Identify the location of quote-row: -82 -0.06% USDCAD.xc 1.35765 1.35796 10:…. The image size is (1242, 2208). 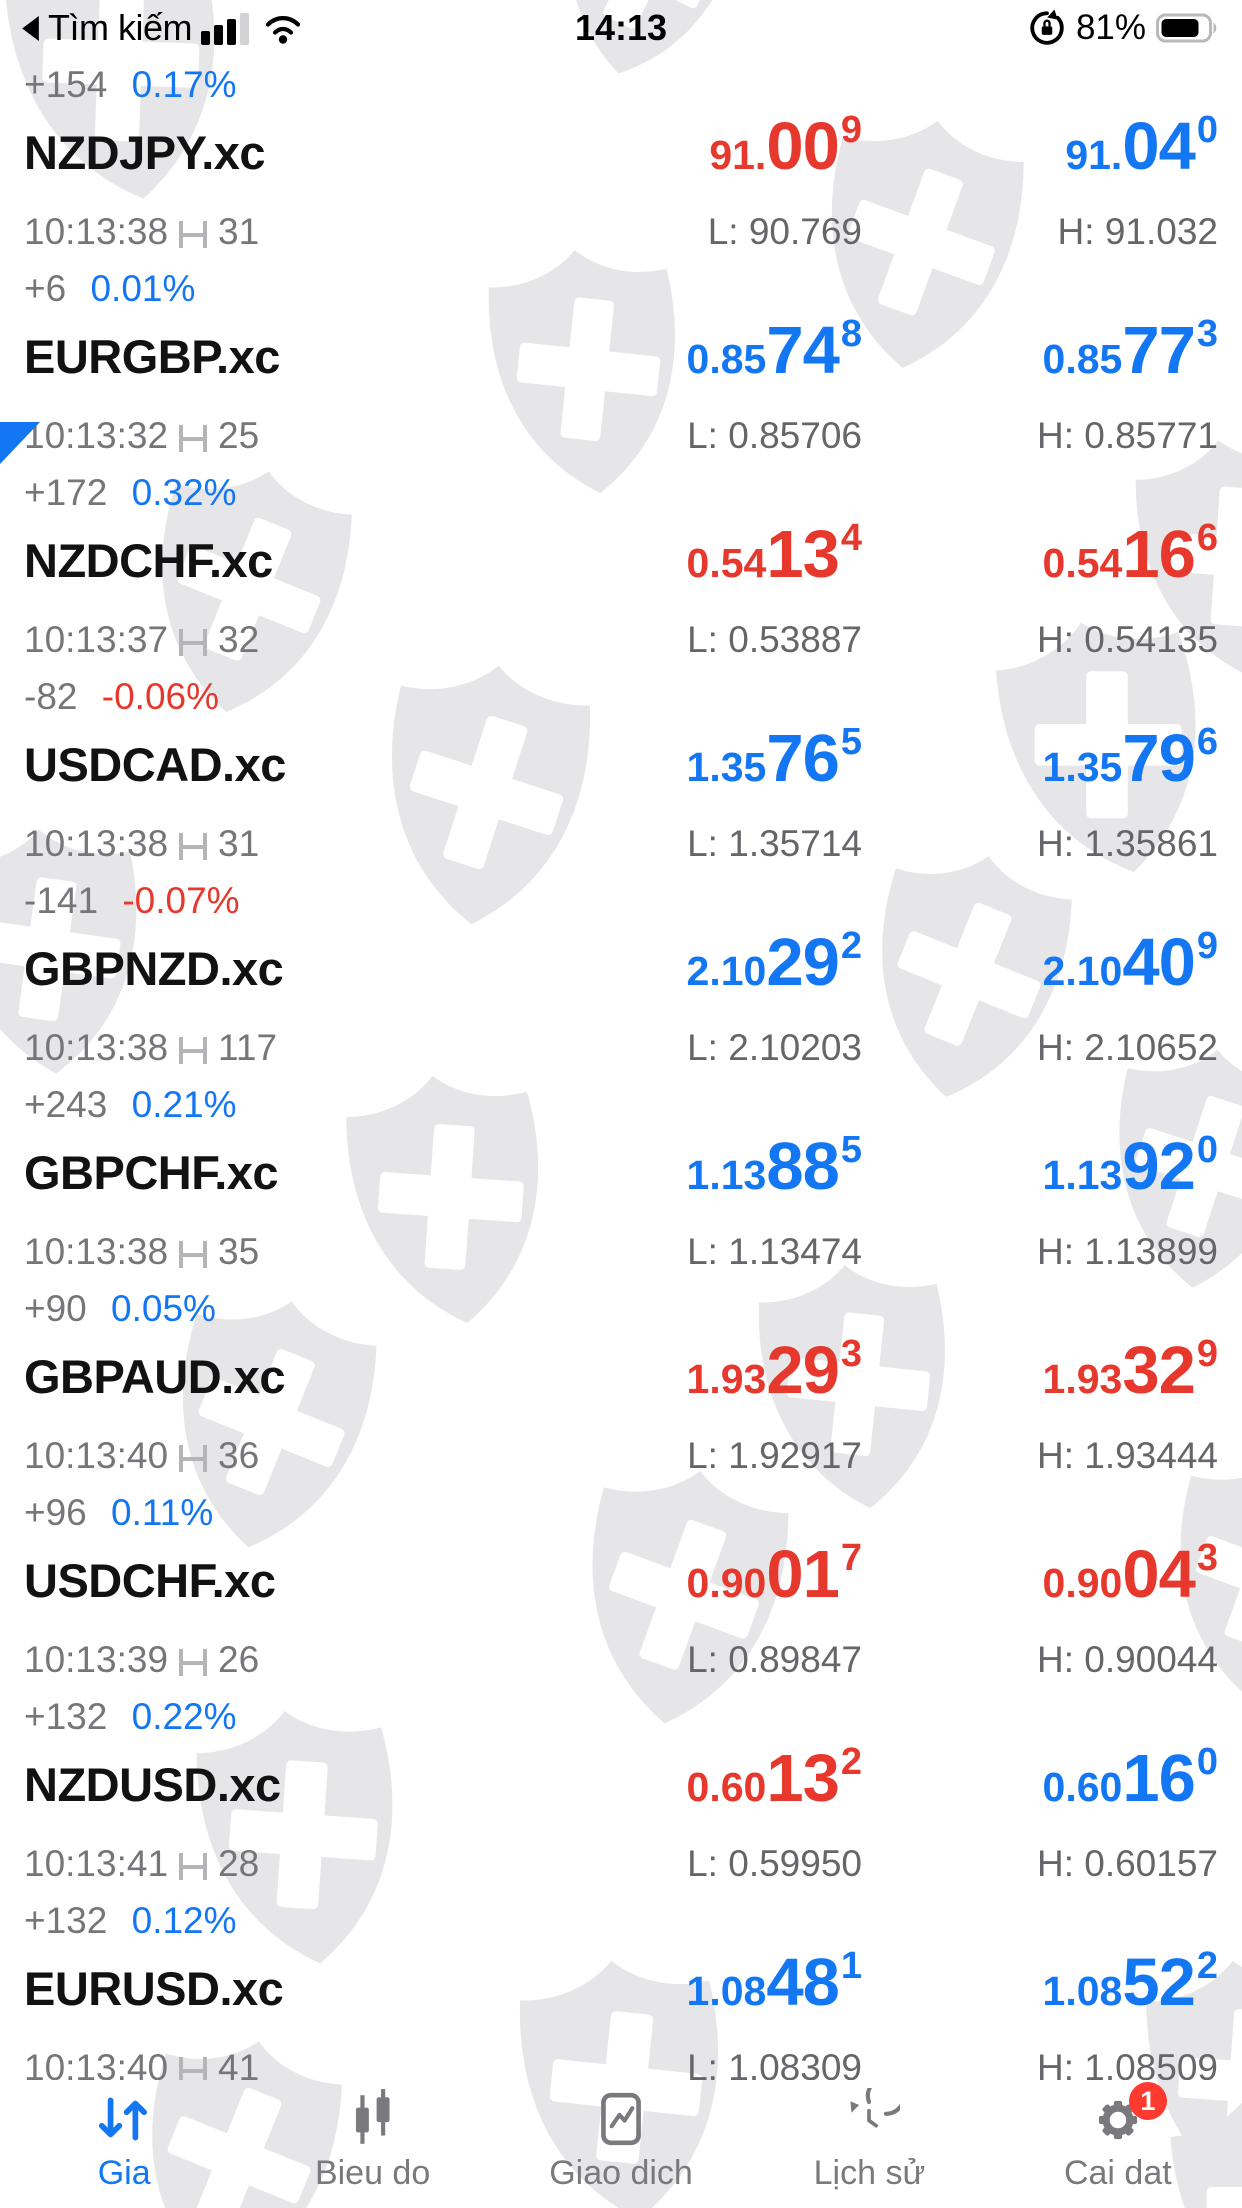
(621, 770).